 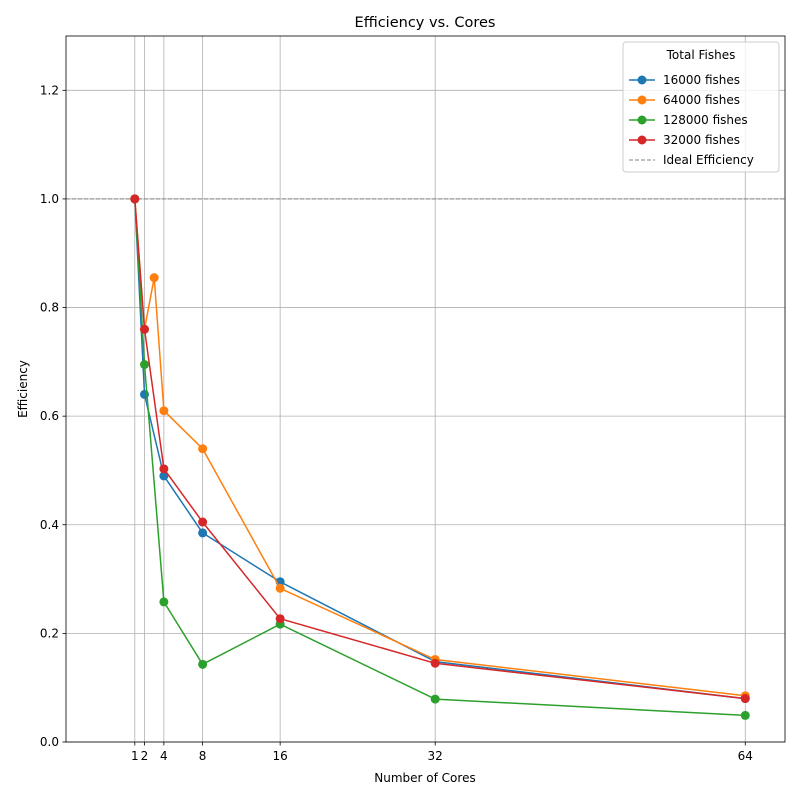 I want to click on y-tick-label: 0.6, so click(x=49, y=416).